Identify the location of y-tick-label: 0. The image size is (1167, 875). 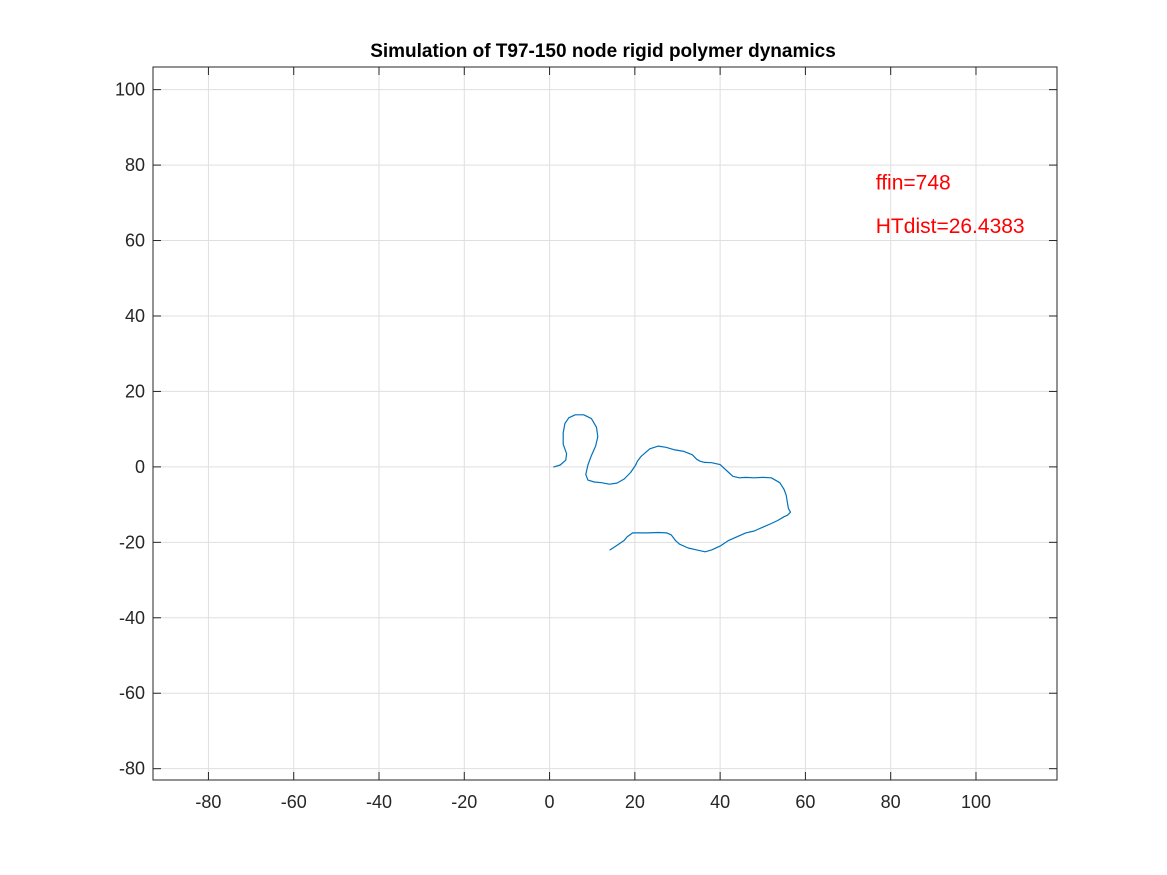
(140, 467).